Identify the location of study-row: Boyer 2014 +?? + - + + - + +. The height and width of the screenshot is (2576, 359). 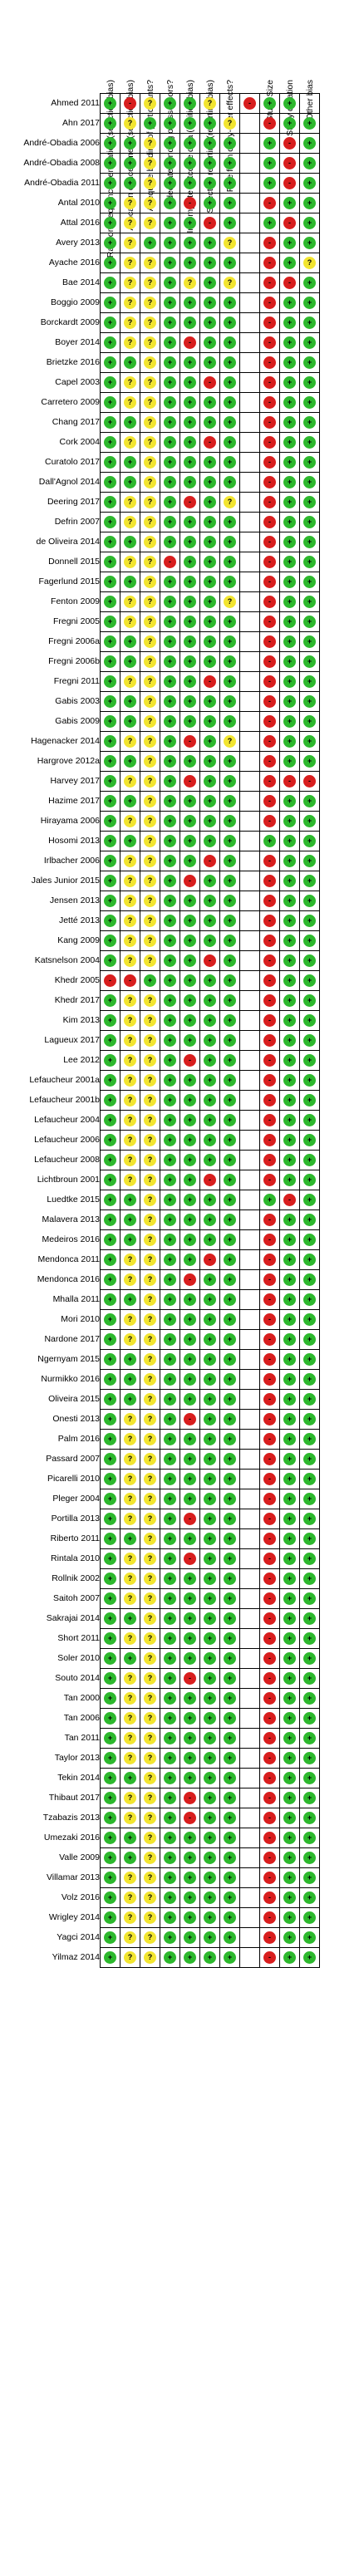
(174, 342).